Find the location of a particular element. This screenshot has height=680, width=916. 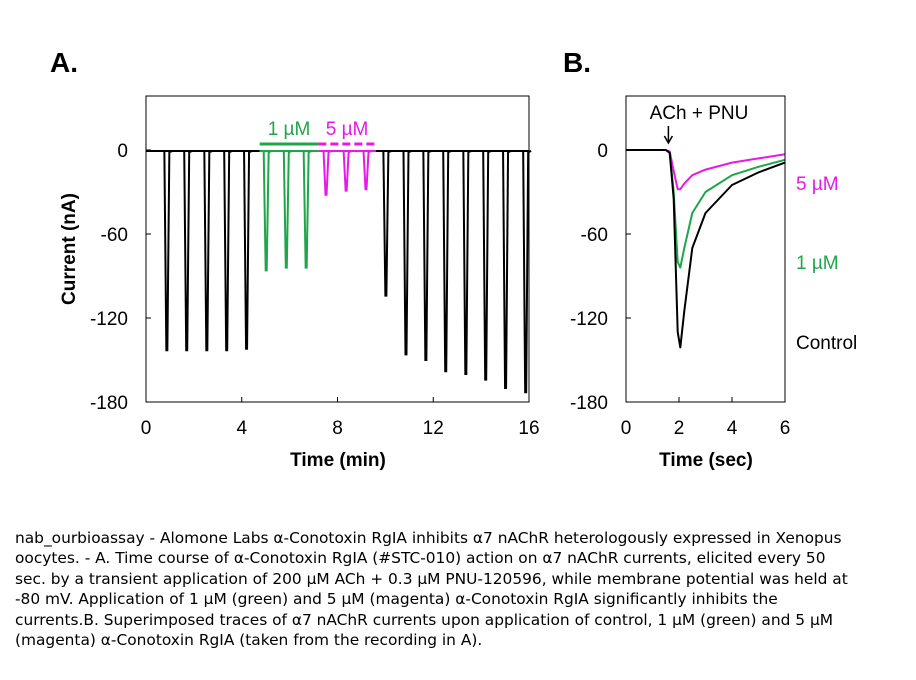

panel-b-x-tick-label: 4 is located at coordinates (732, 428).